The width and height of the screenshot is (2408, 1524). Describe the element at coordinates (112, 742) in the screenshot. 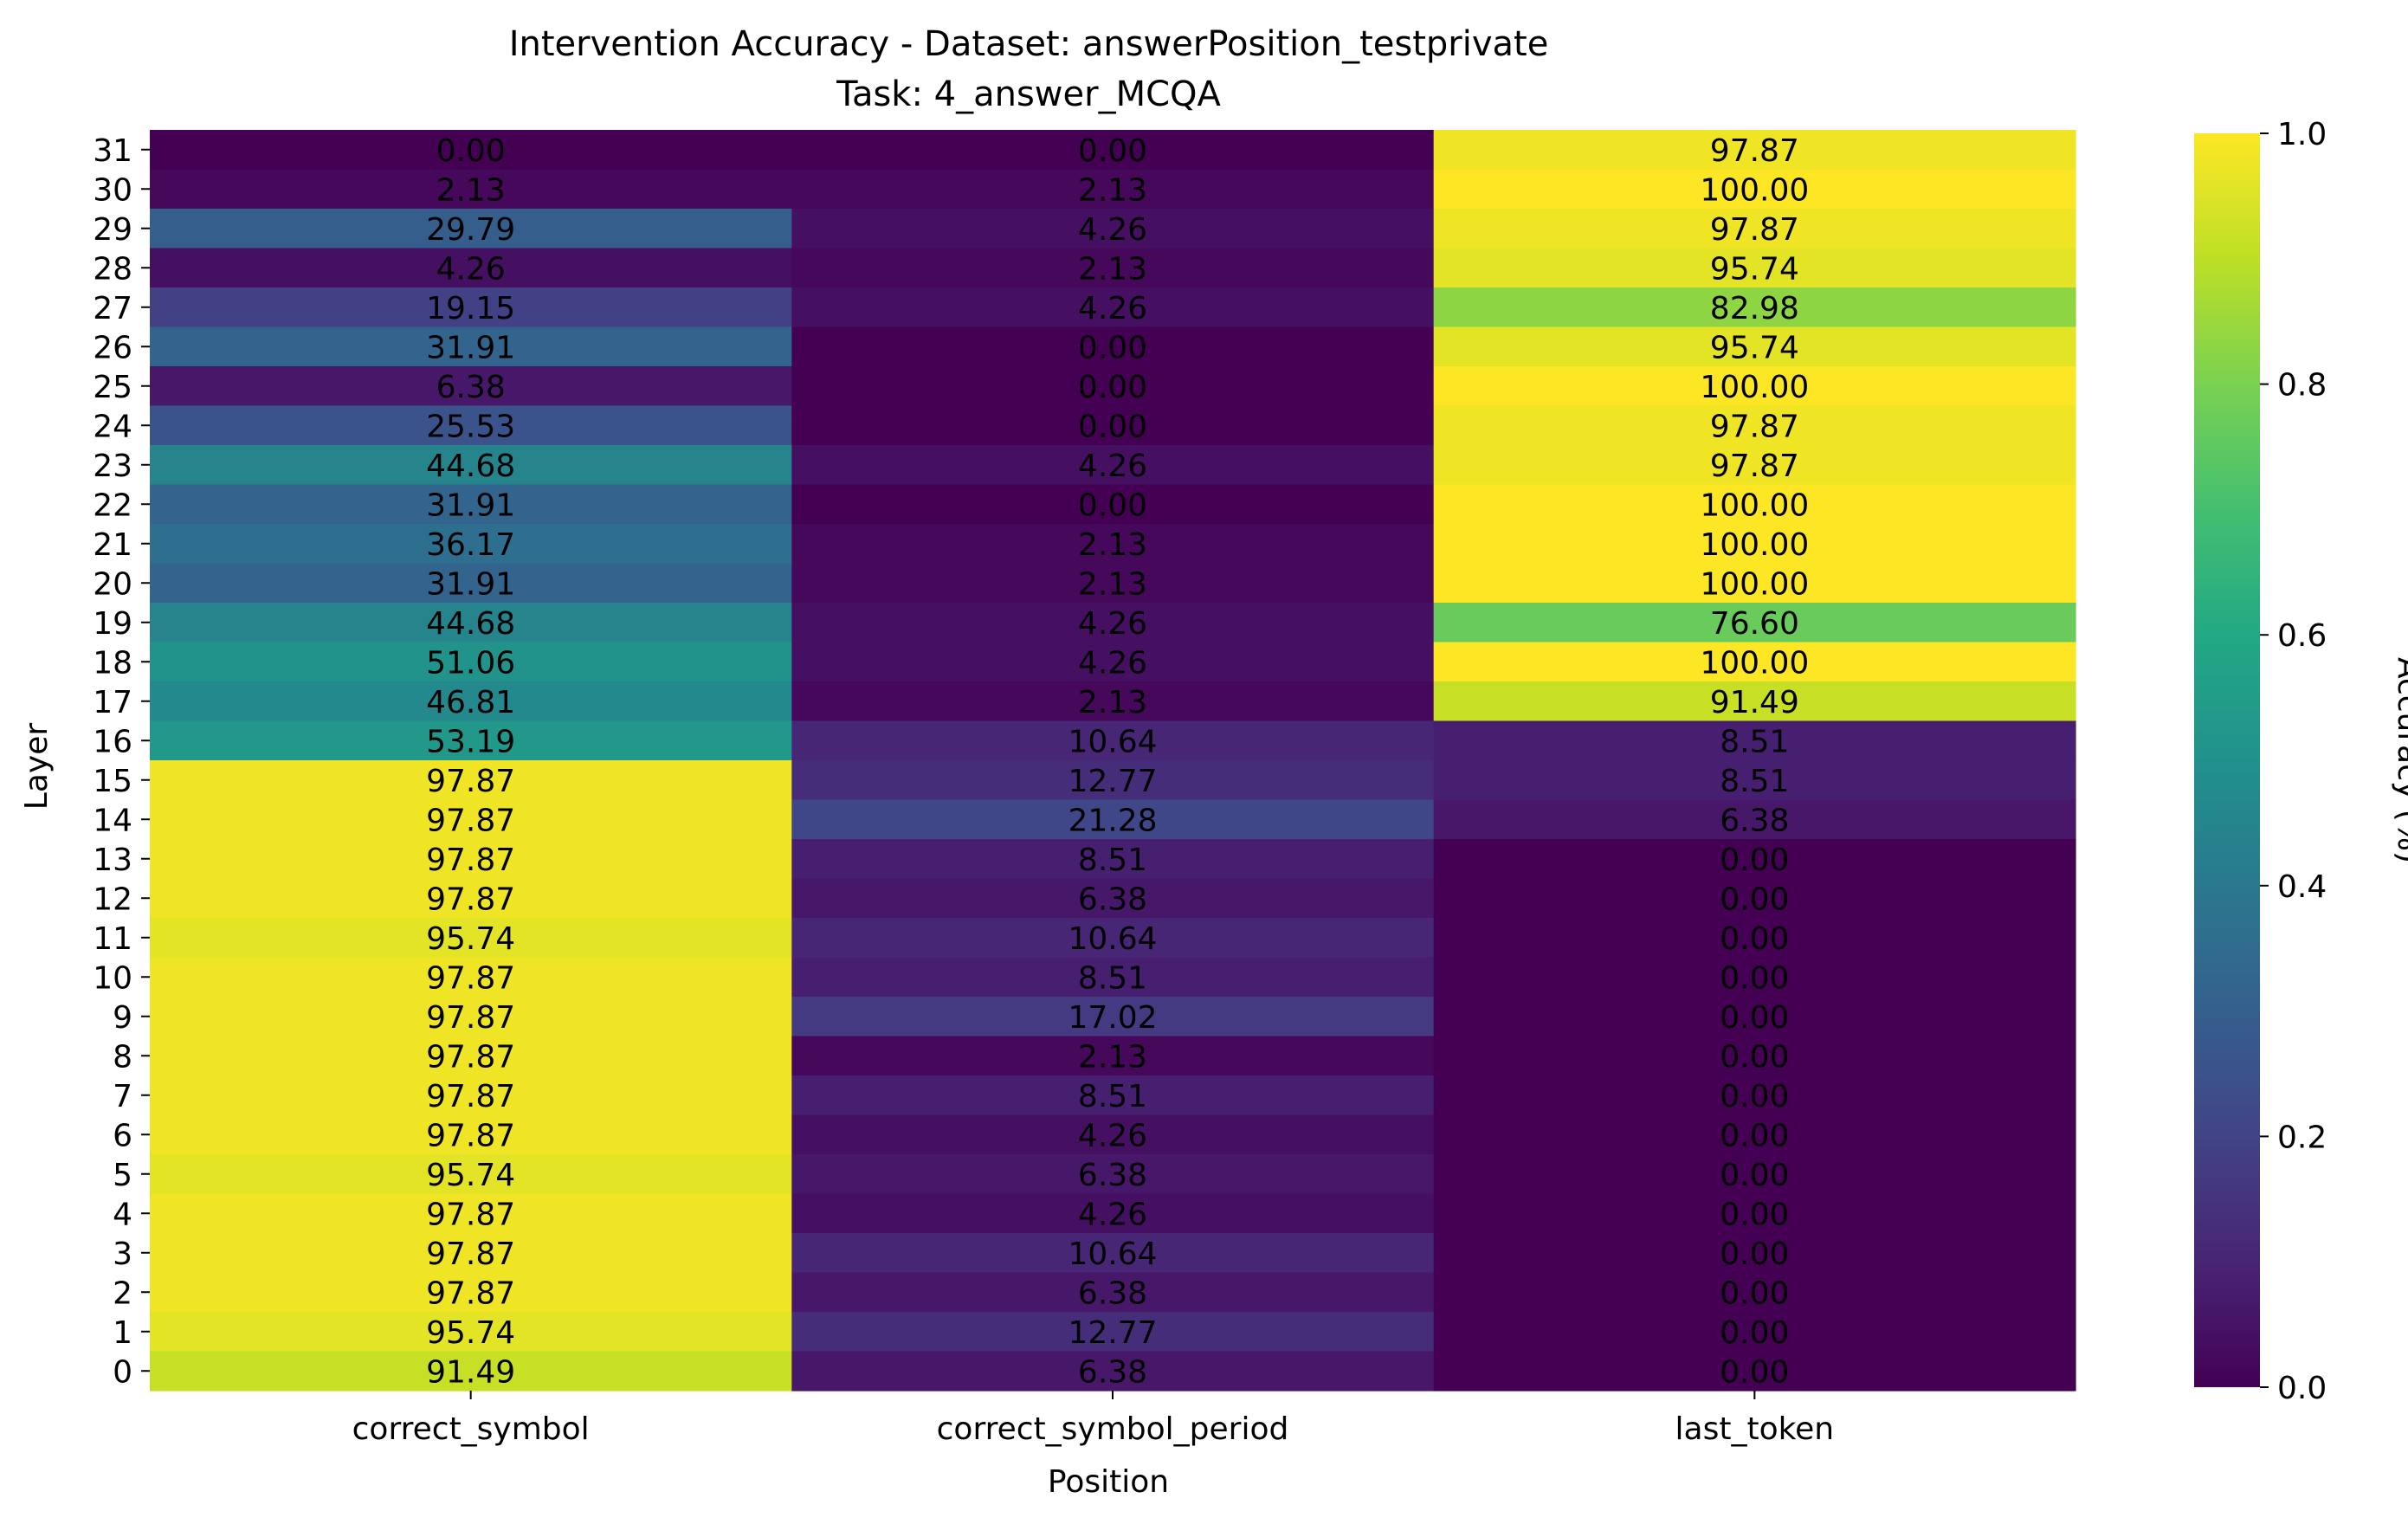

I see `y-tick-label: 16` at that location.